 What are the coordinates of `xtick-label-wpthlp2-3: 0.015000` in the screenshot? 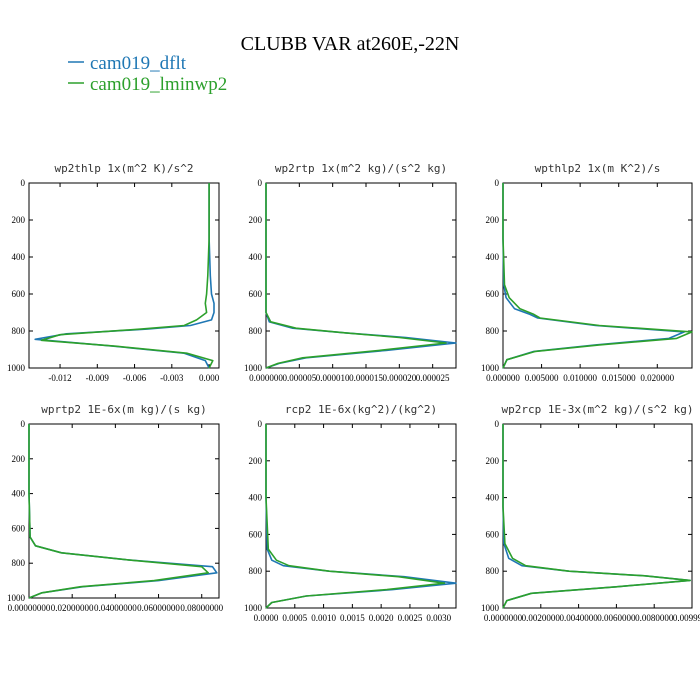 It's located at (619, 378).